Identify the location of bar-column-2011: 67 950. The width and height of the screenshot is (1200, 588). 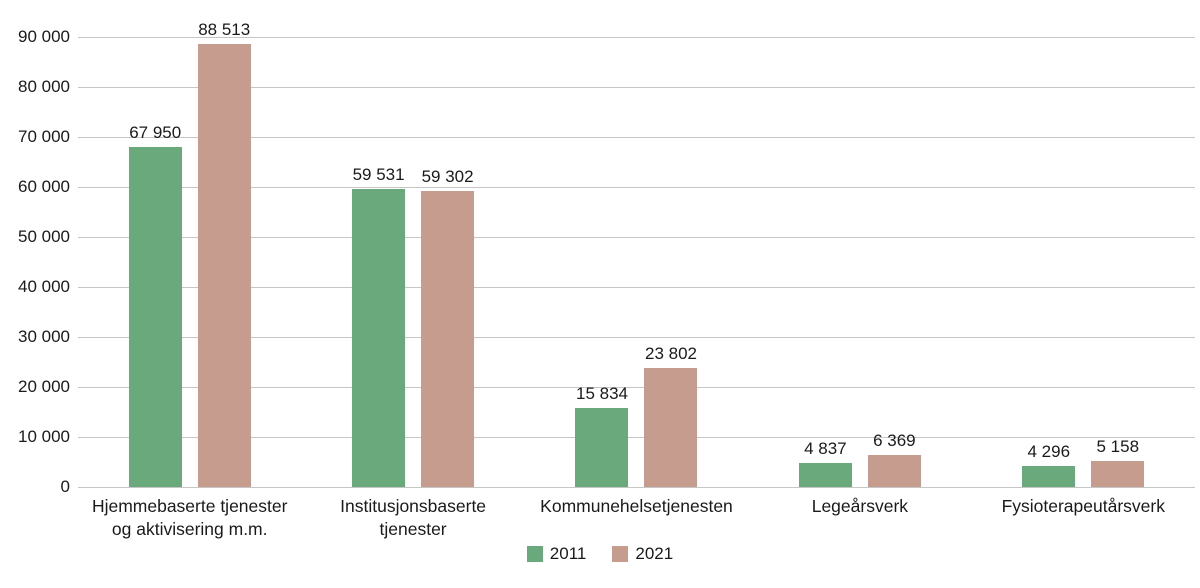
(155, 305).